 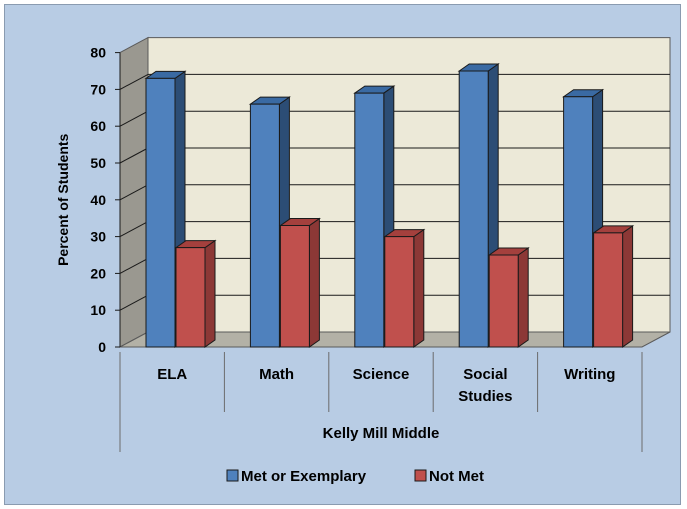 What do you see at coordinates (63, 199) in the screenshot?
I see `y-axis-title: Percent of Students` at bounding box center [63, 199].